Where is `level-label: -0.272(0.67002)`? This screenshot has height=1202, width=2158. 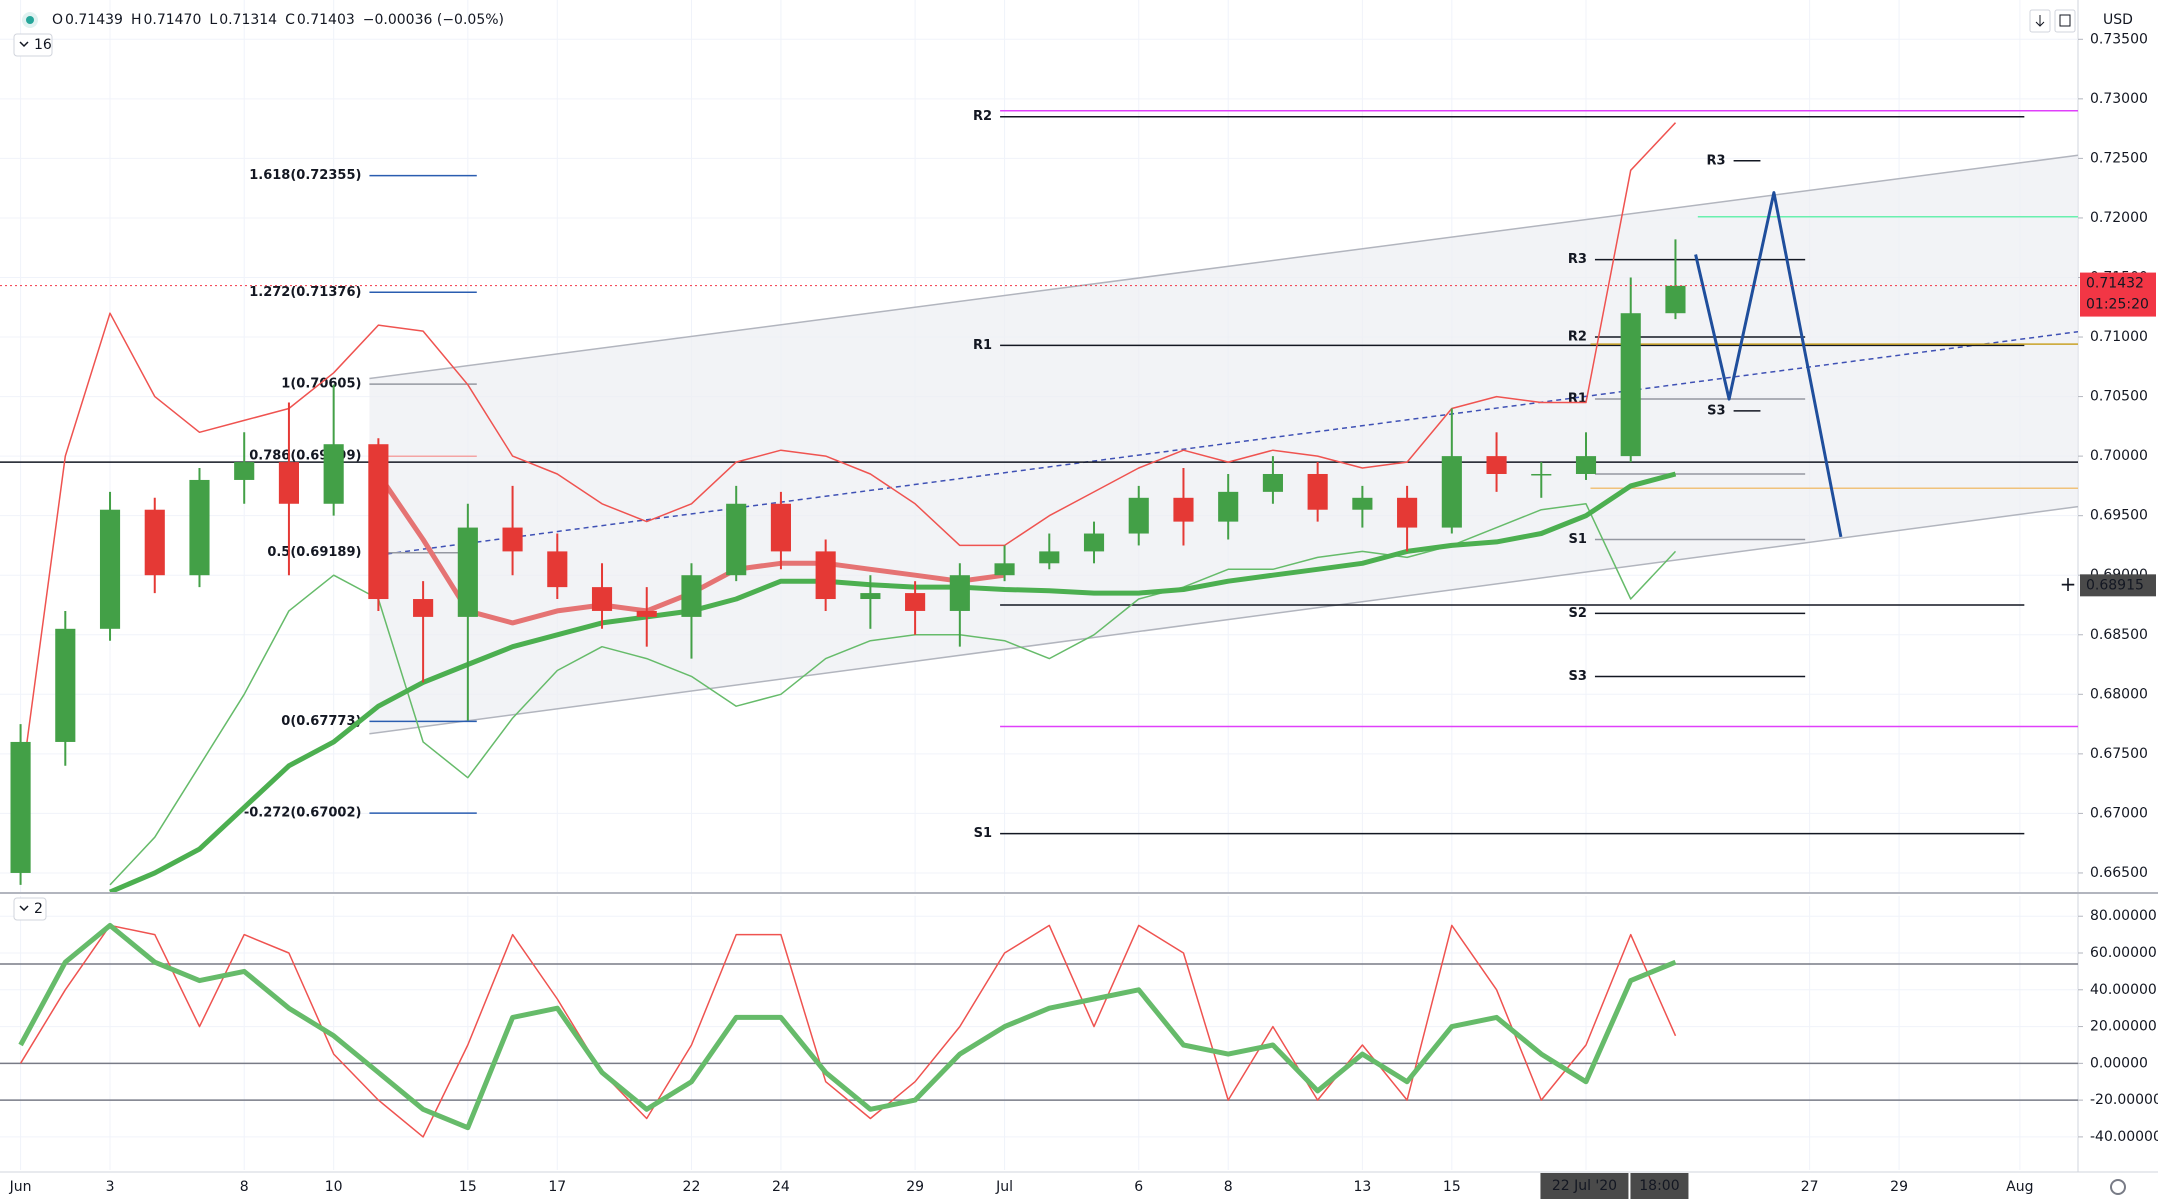
level-label: -0.272(0.67002) is located at coordinates (303, 813).